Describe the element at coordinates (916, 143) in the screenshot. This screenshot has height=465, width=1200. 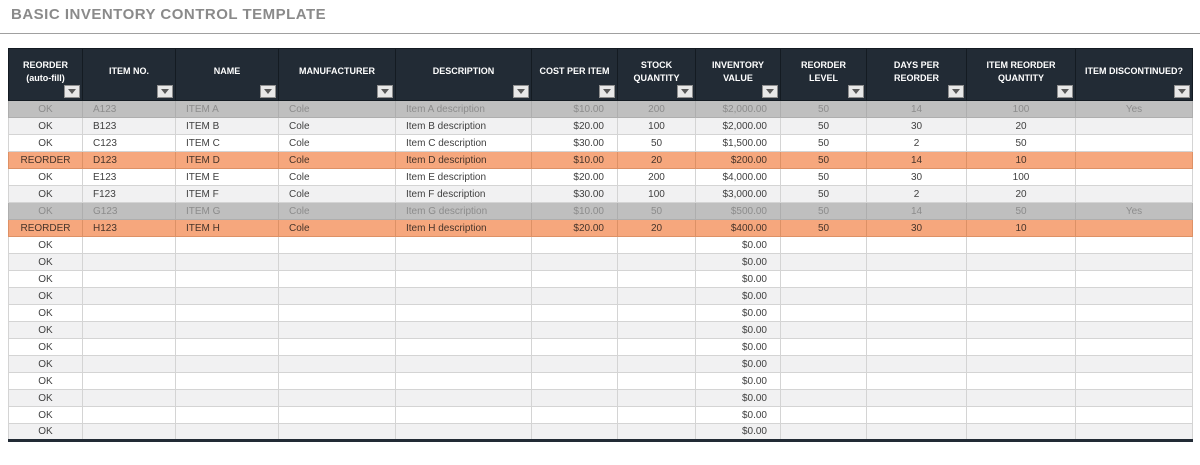
I see `cell-days-per-reorder: 2` at that location.